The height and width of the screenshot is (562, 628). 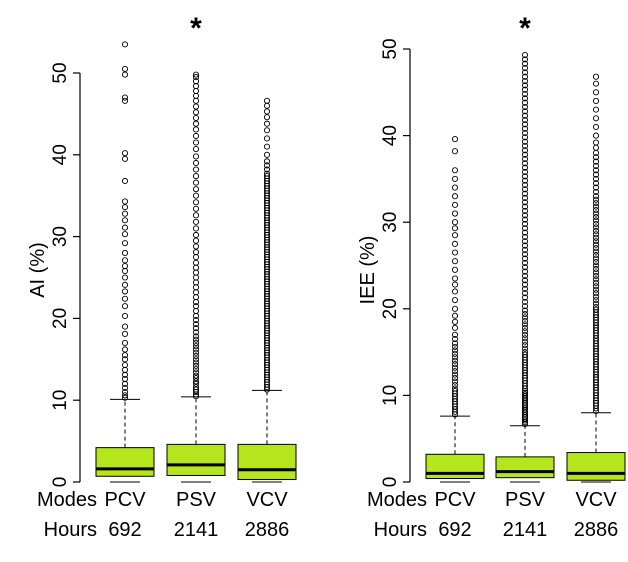 What do you see at coordinates (124, 530) in the screenshot?
I see `hours-value: 692` at bounding box center [124, 530].